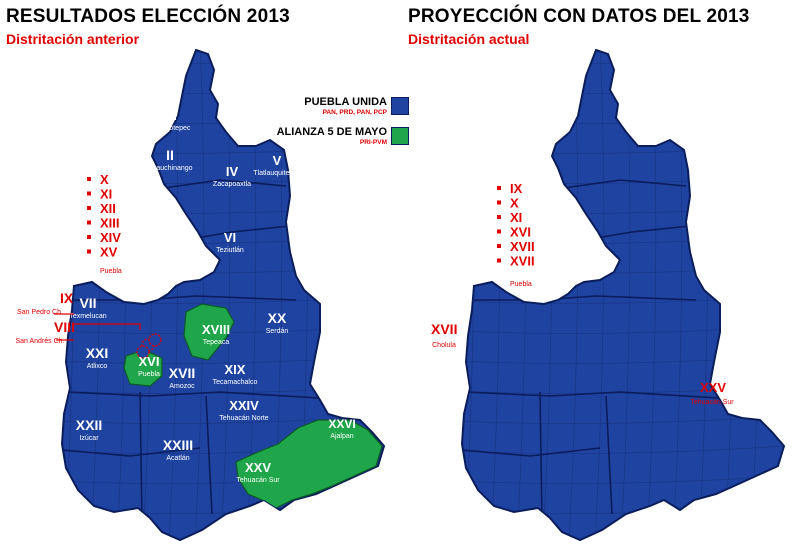 The image size is (800, 560). I want to click on metro-district-number: XIV, so click(110, 237).